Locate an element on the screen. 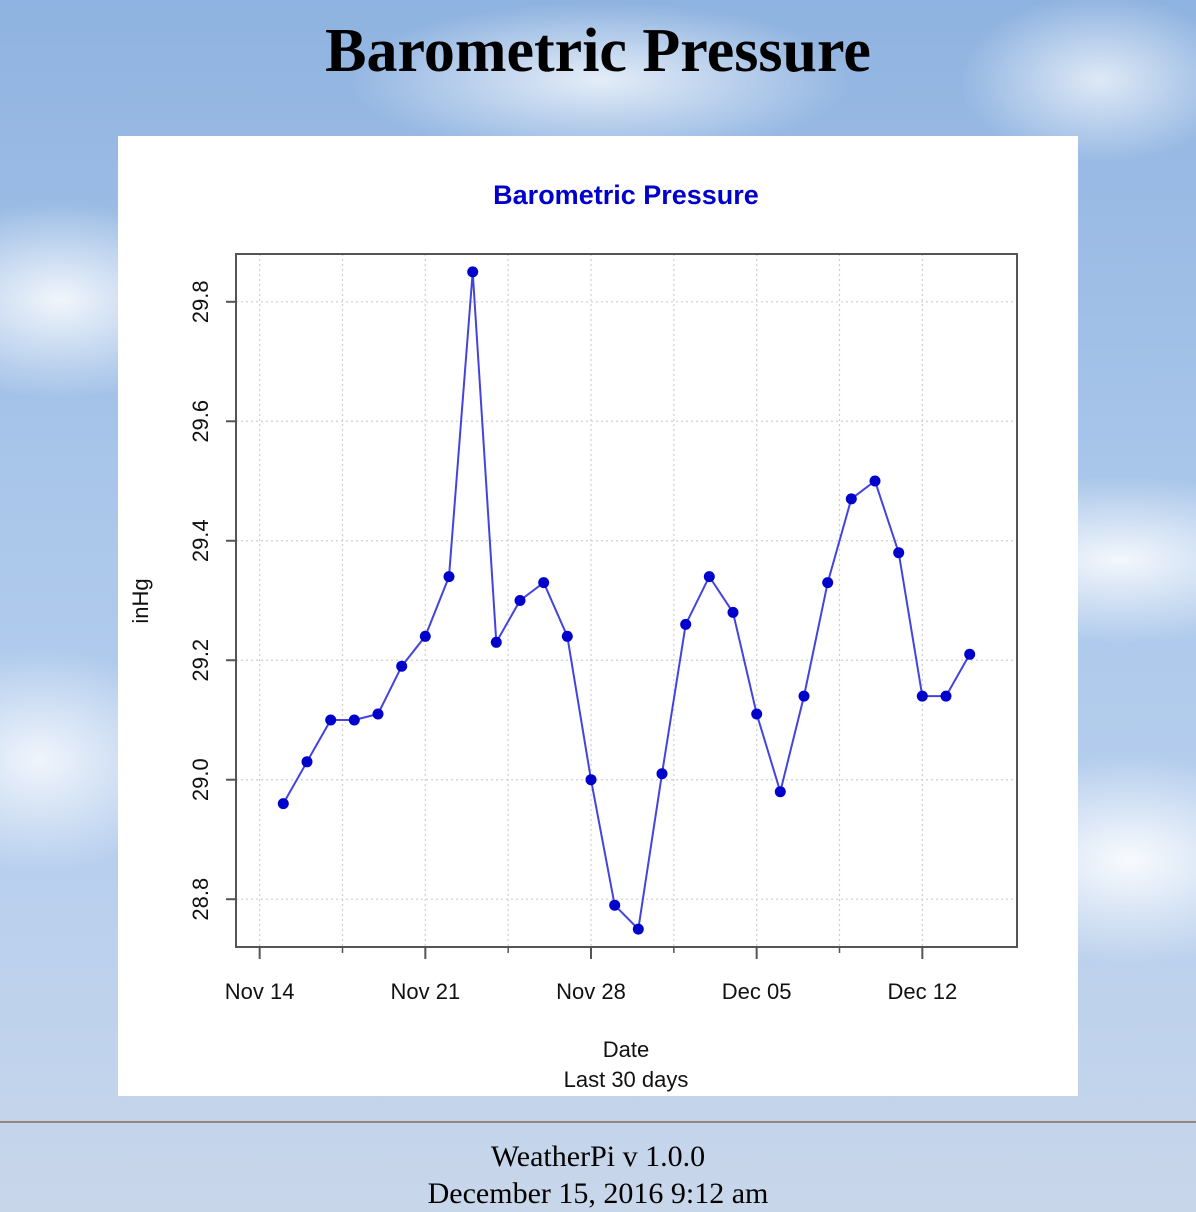 The image size is (1196, 1212). x-tick-label: Nov 21 is located at coordinates (425, 991).